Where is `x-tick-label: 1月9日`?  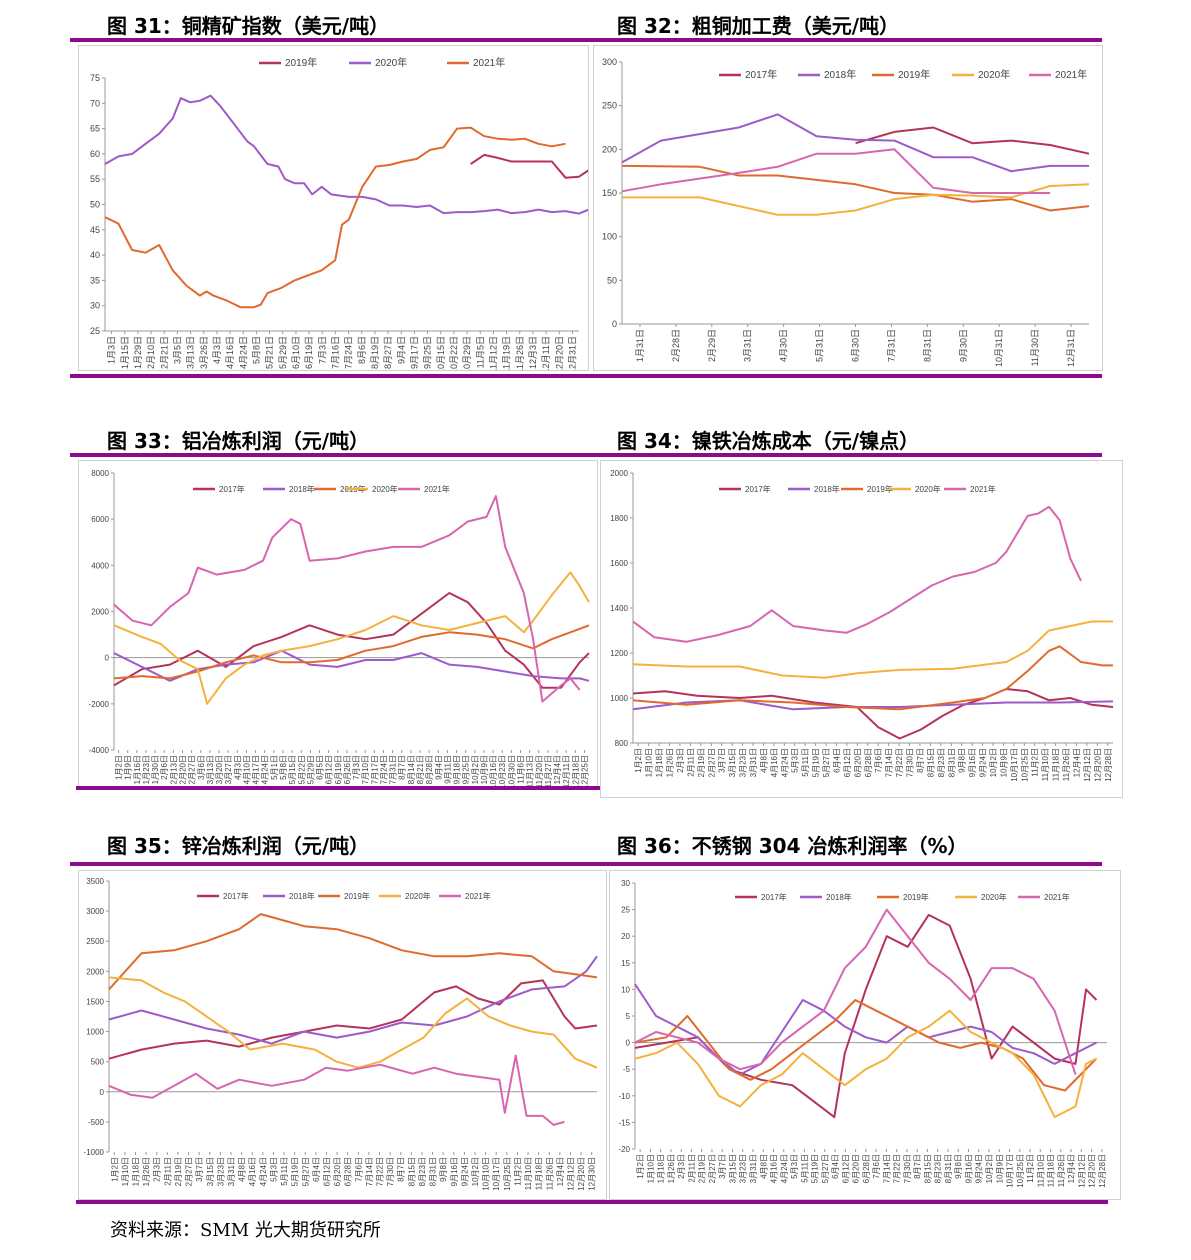
x-tick-label: 1月9日 is located at coordinates (128, 767).